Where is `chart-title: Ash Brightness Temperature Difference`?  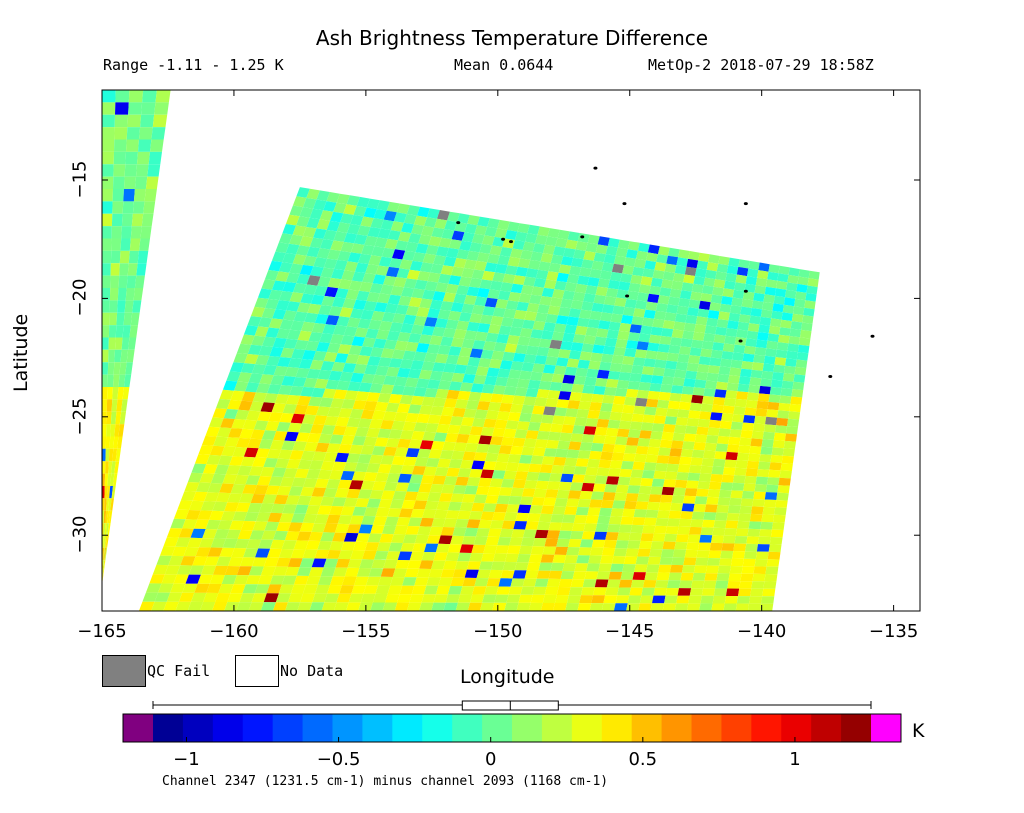 chart-title: Ash Brightness Temperature Difference is located at coordinates (512, 38).